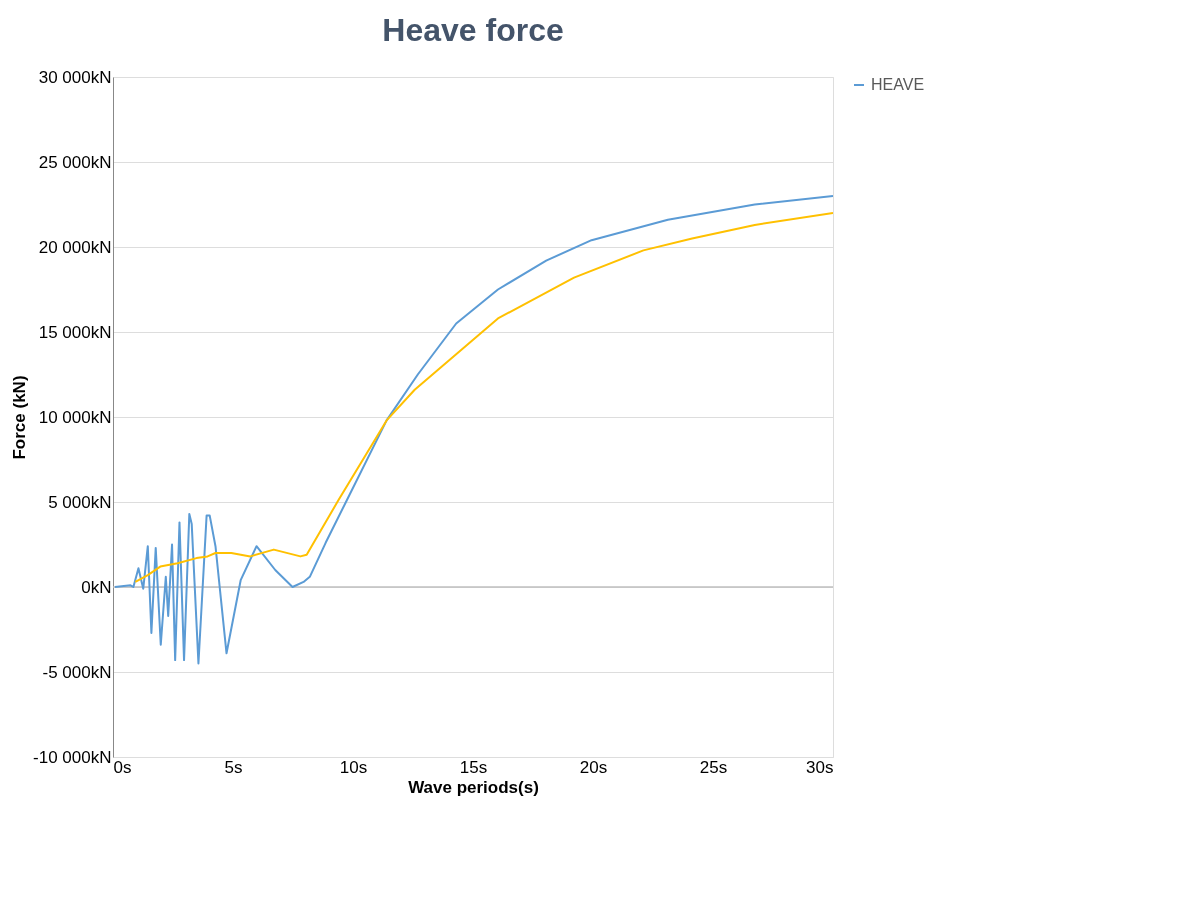 Image resolution: width=1177 pixels, height=916 pixels. I want to click on x-tick-label: 5s, so click(233, 767).